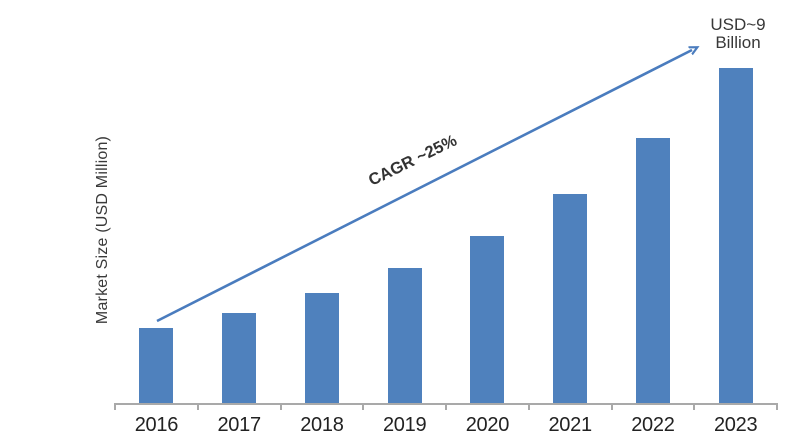  I want to click on endpoint-value-label: USD~9 Billion, so click(738, 34).